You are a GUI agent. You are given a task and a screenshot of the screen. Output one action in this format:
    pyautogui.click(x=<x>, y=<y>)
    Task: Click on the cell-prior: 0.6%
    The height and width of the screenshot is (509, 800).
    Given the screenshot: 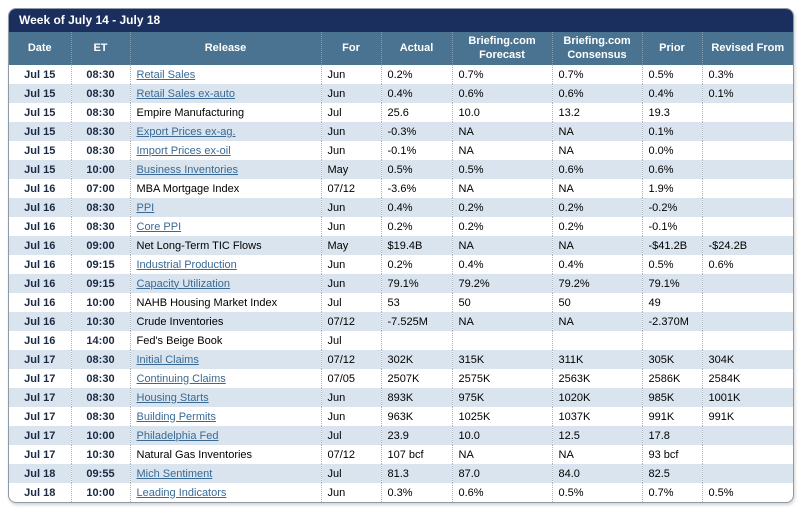 What is the action you would take?
    pyautogui.click(x=671, y=169)
    